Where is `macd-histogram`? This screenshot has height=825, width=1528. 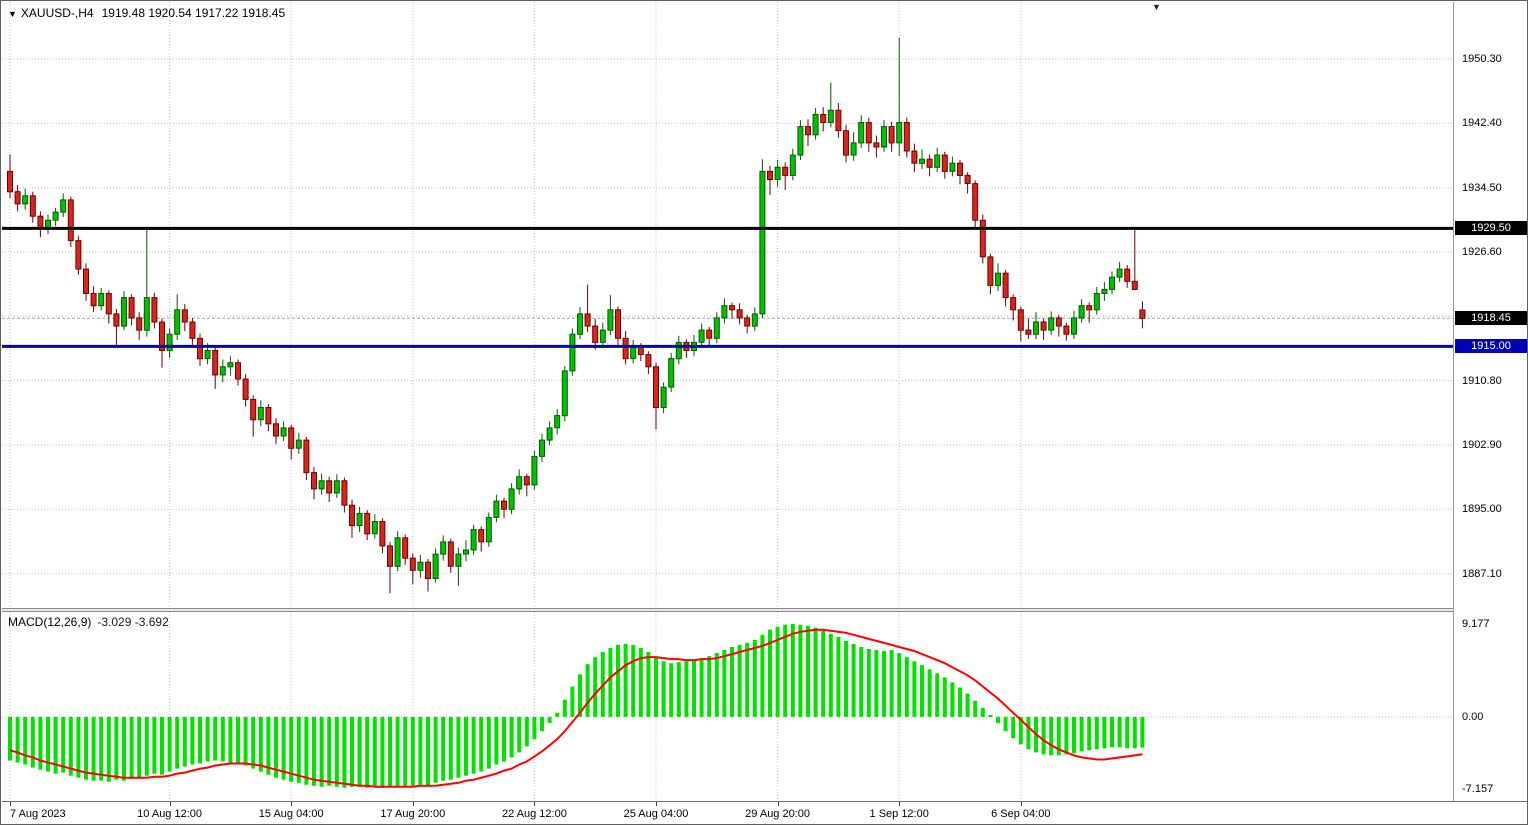
macd-histogram is located at coordinates (576, 705).